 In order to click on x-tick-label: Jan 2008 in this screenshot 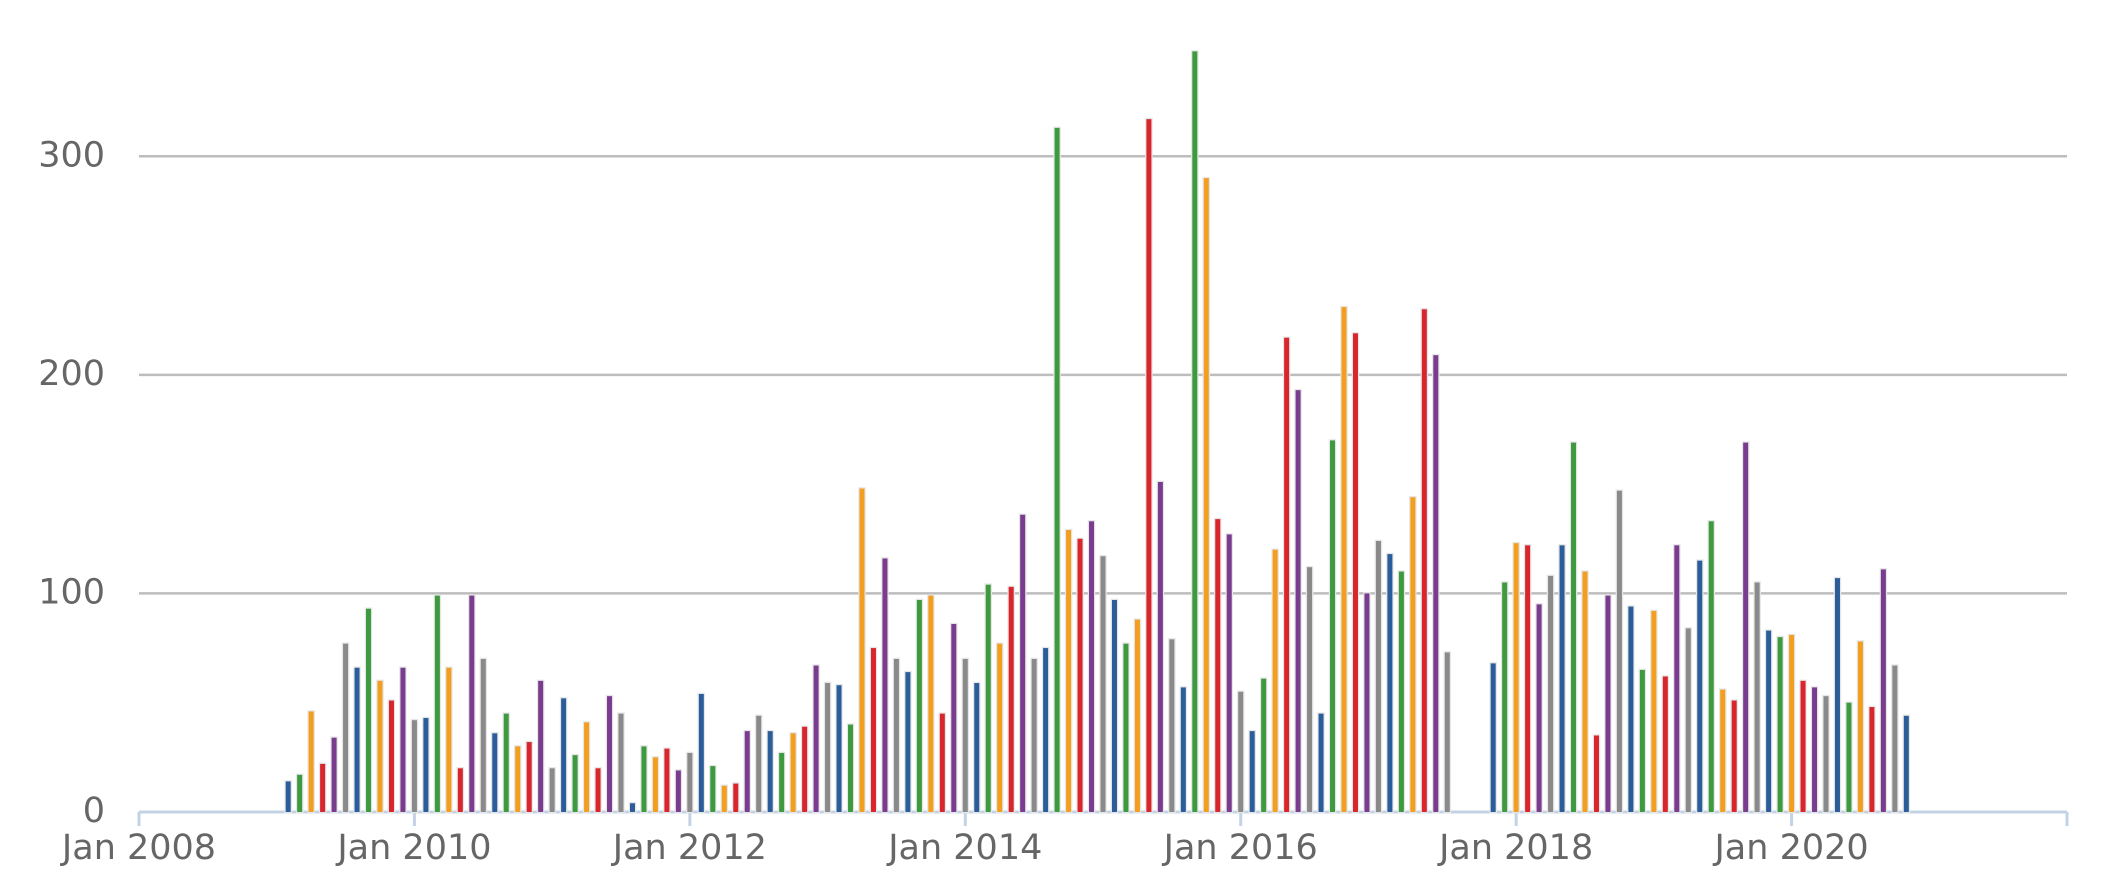, I will do `click(138, 848)`.